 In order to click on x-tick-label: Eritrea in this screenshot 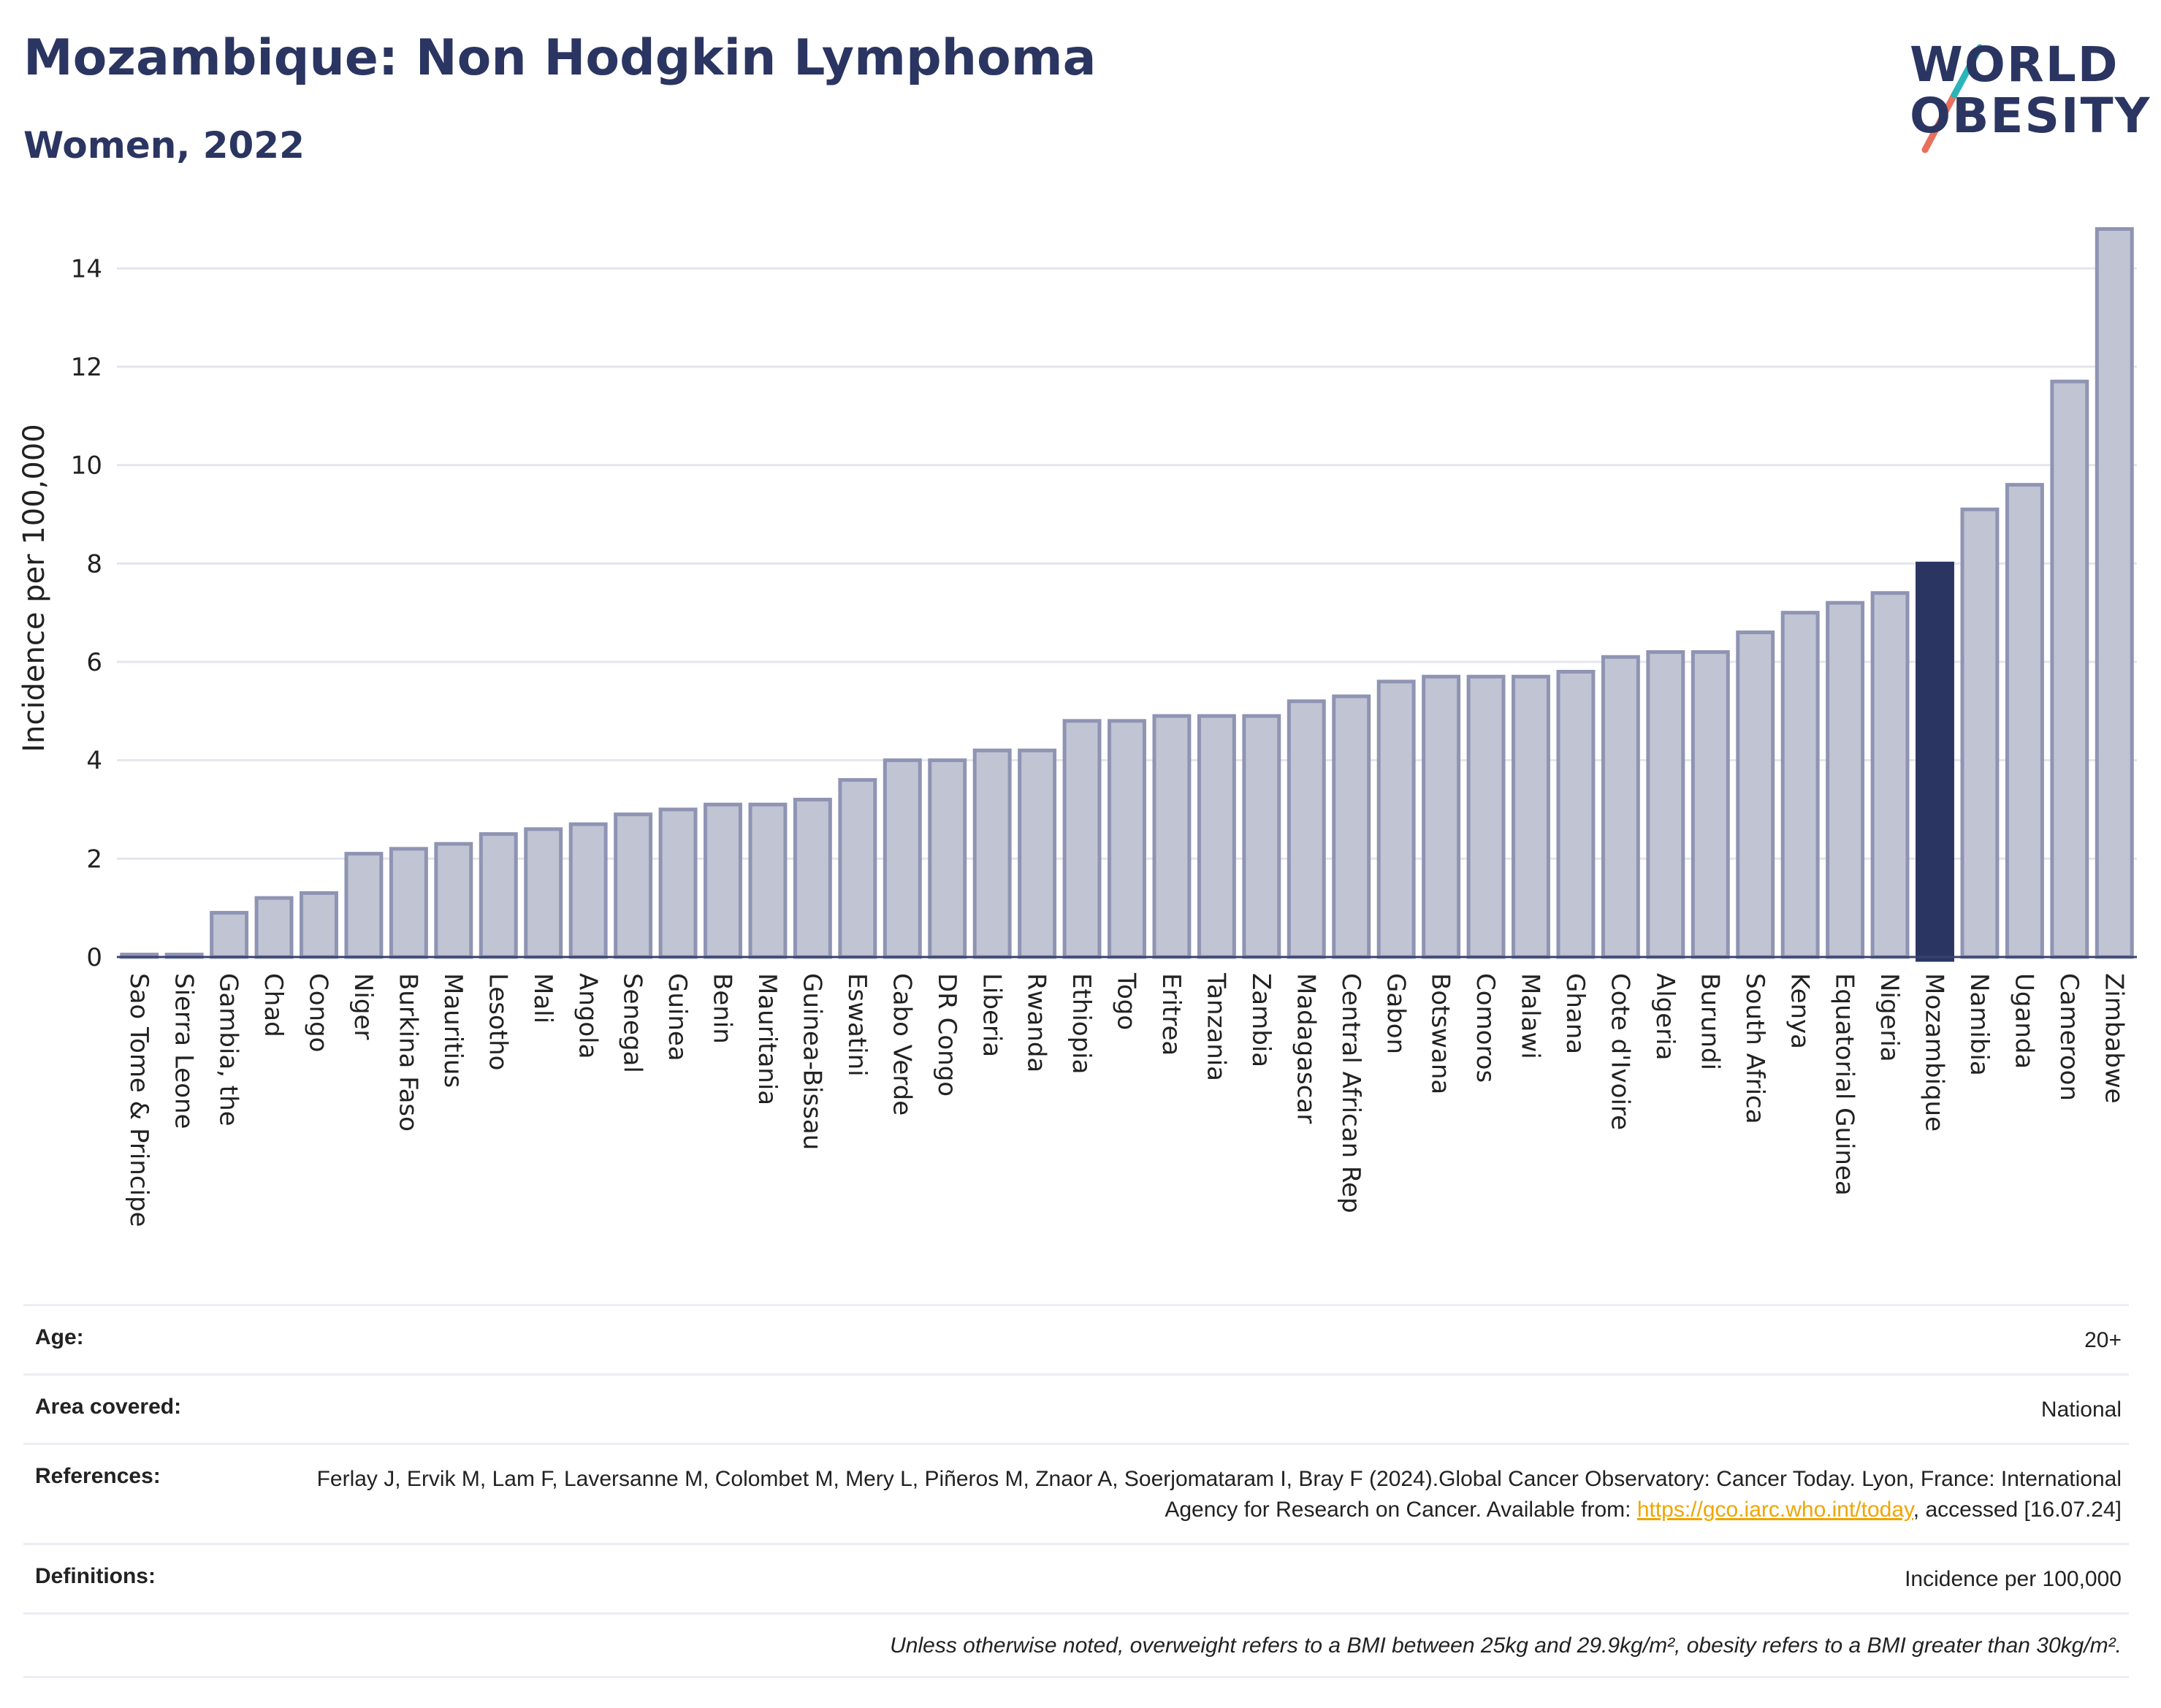, I will do `click(1171, 1015)`.